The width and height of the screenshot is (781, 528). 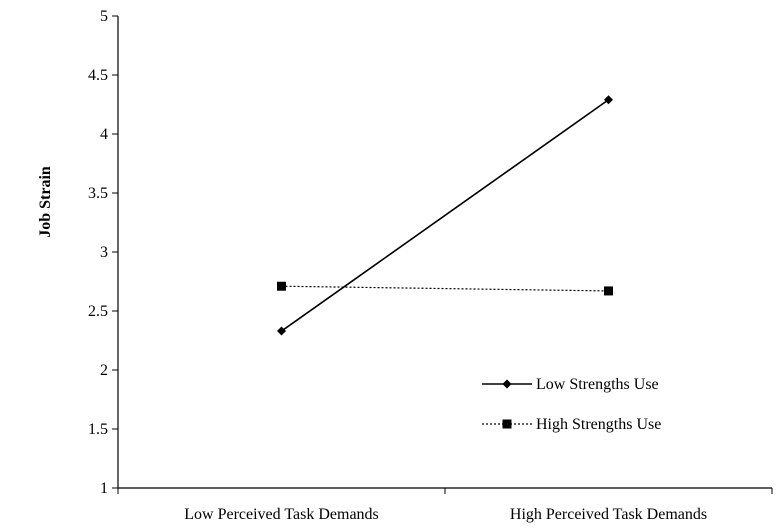 I want to click on y-tick-label: 3.5, so click(x=98, y=193).